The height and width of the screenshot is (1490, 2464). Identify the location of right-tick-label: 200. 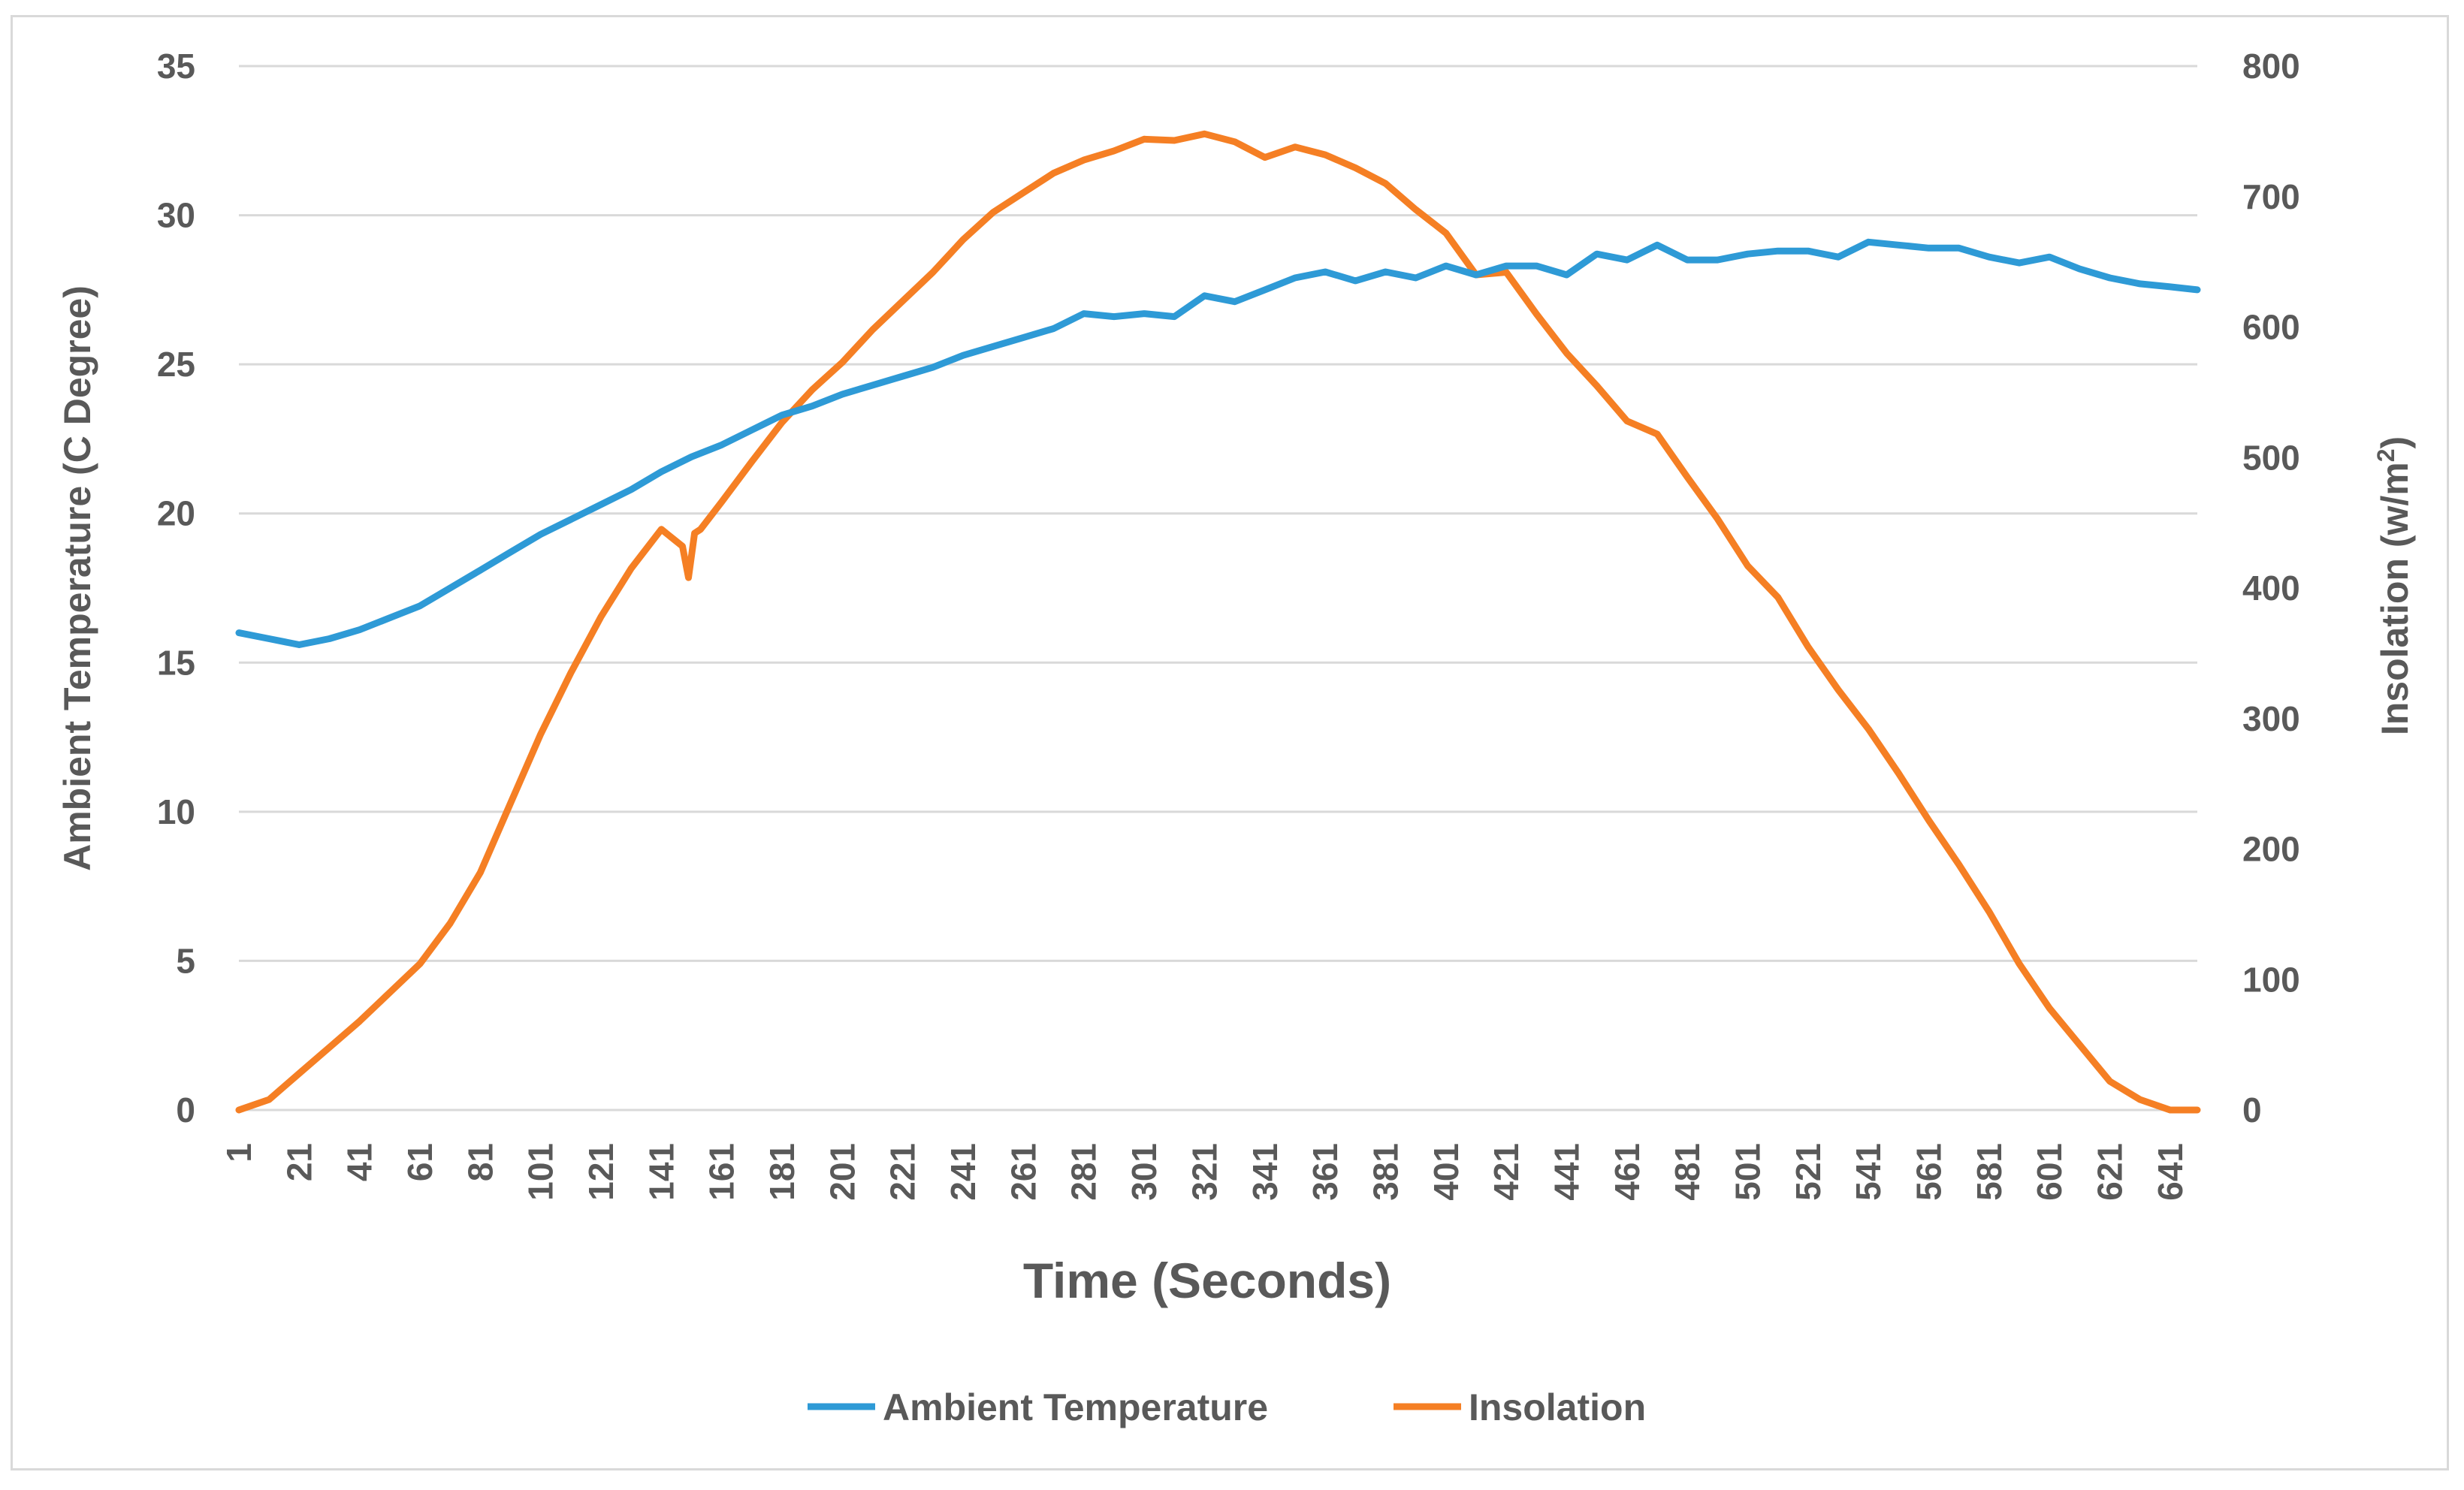
(2271, 850).